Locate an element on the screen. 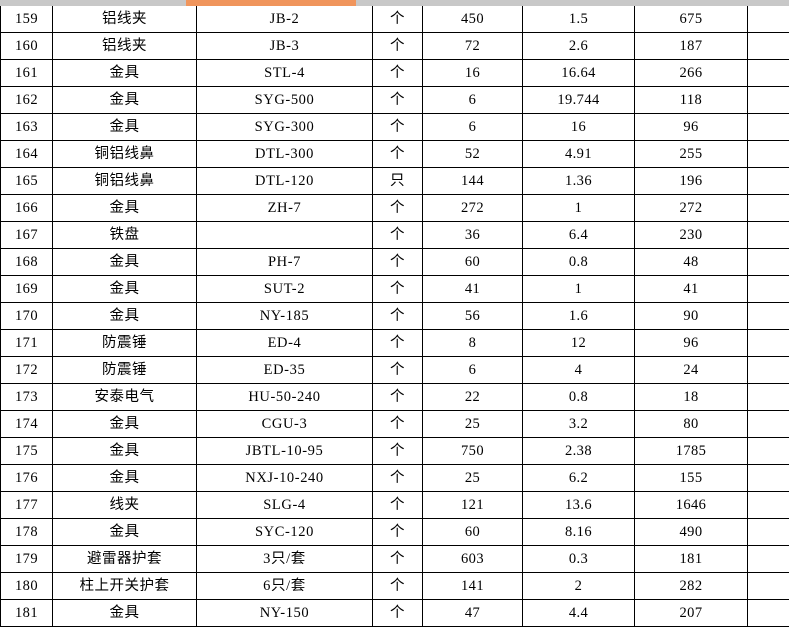 The image size is (789, 627). cell-unit-price: 4.91 is located at coordinates (579, 154).